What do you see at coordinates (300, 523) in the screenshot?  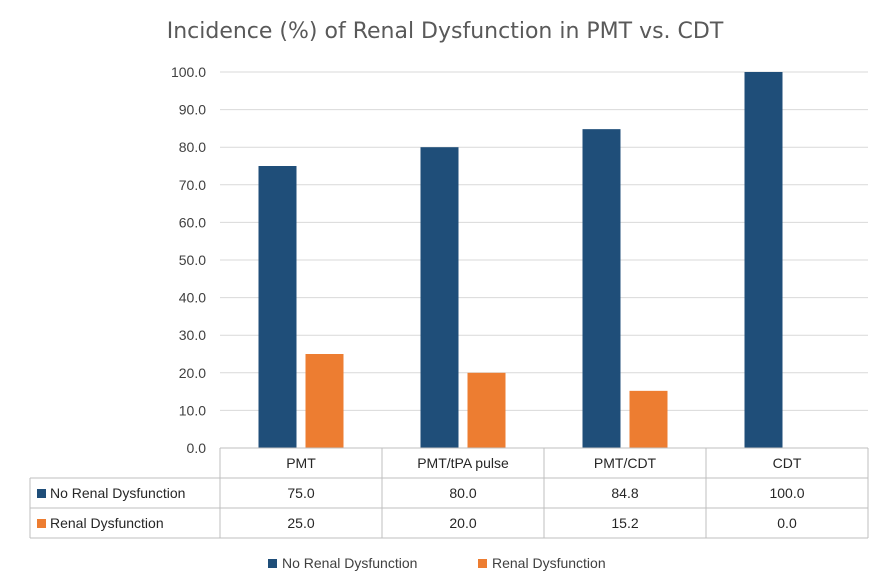 I see `table-cell-value: 25.0` at bounding box center [300, 523].